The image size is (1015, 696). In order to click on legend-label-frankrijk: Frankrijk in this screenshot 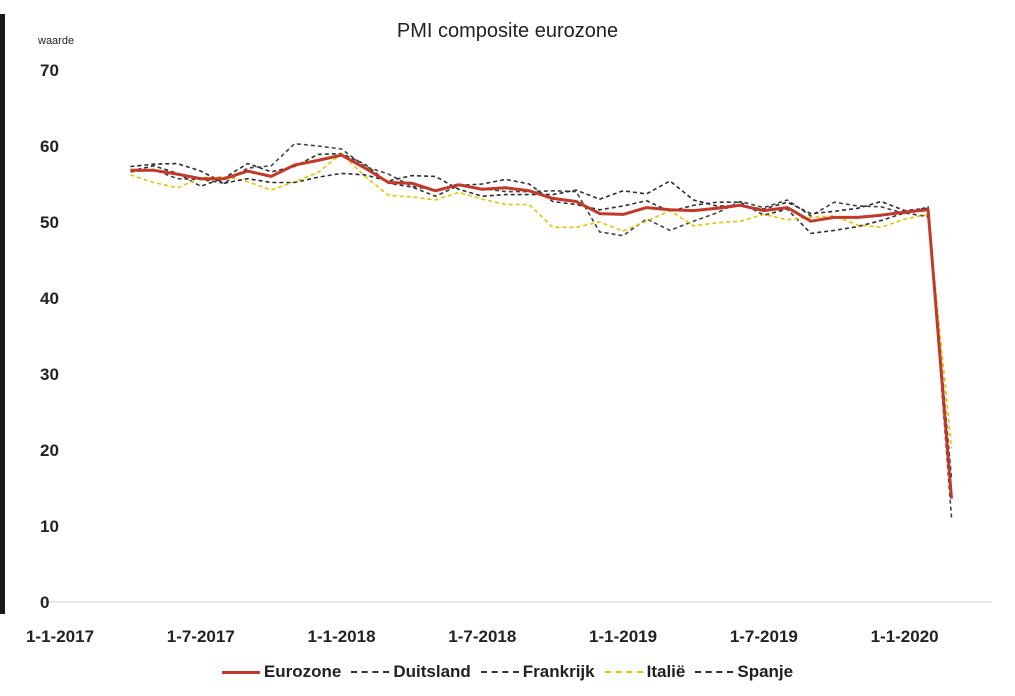, I will do `click(558, 671)`.